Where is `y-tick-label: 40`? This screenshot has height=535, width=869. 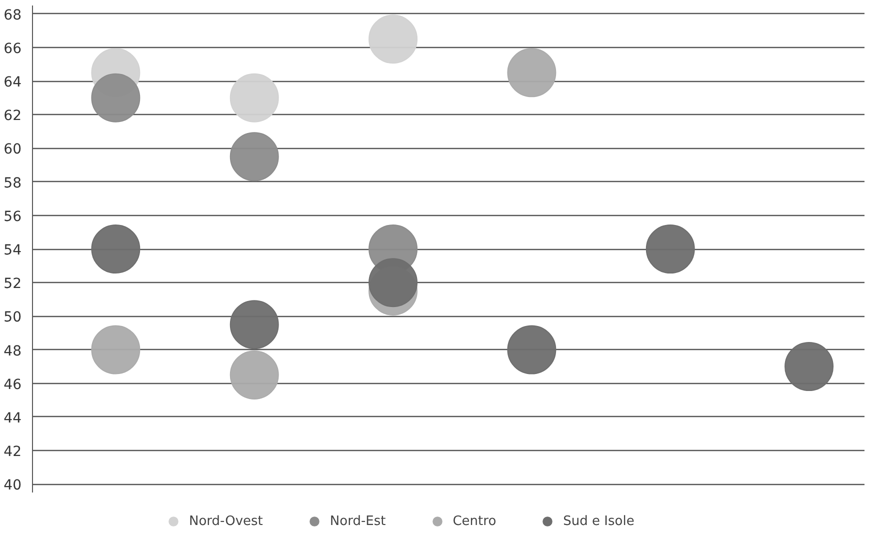
y-tick-label: 40 is located at coordinates (13, 486).